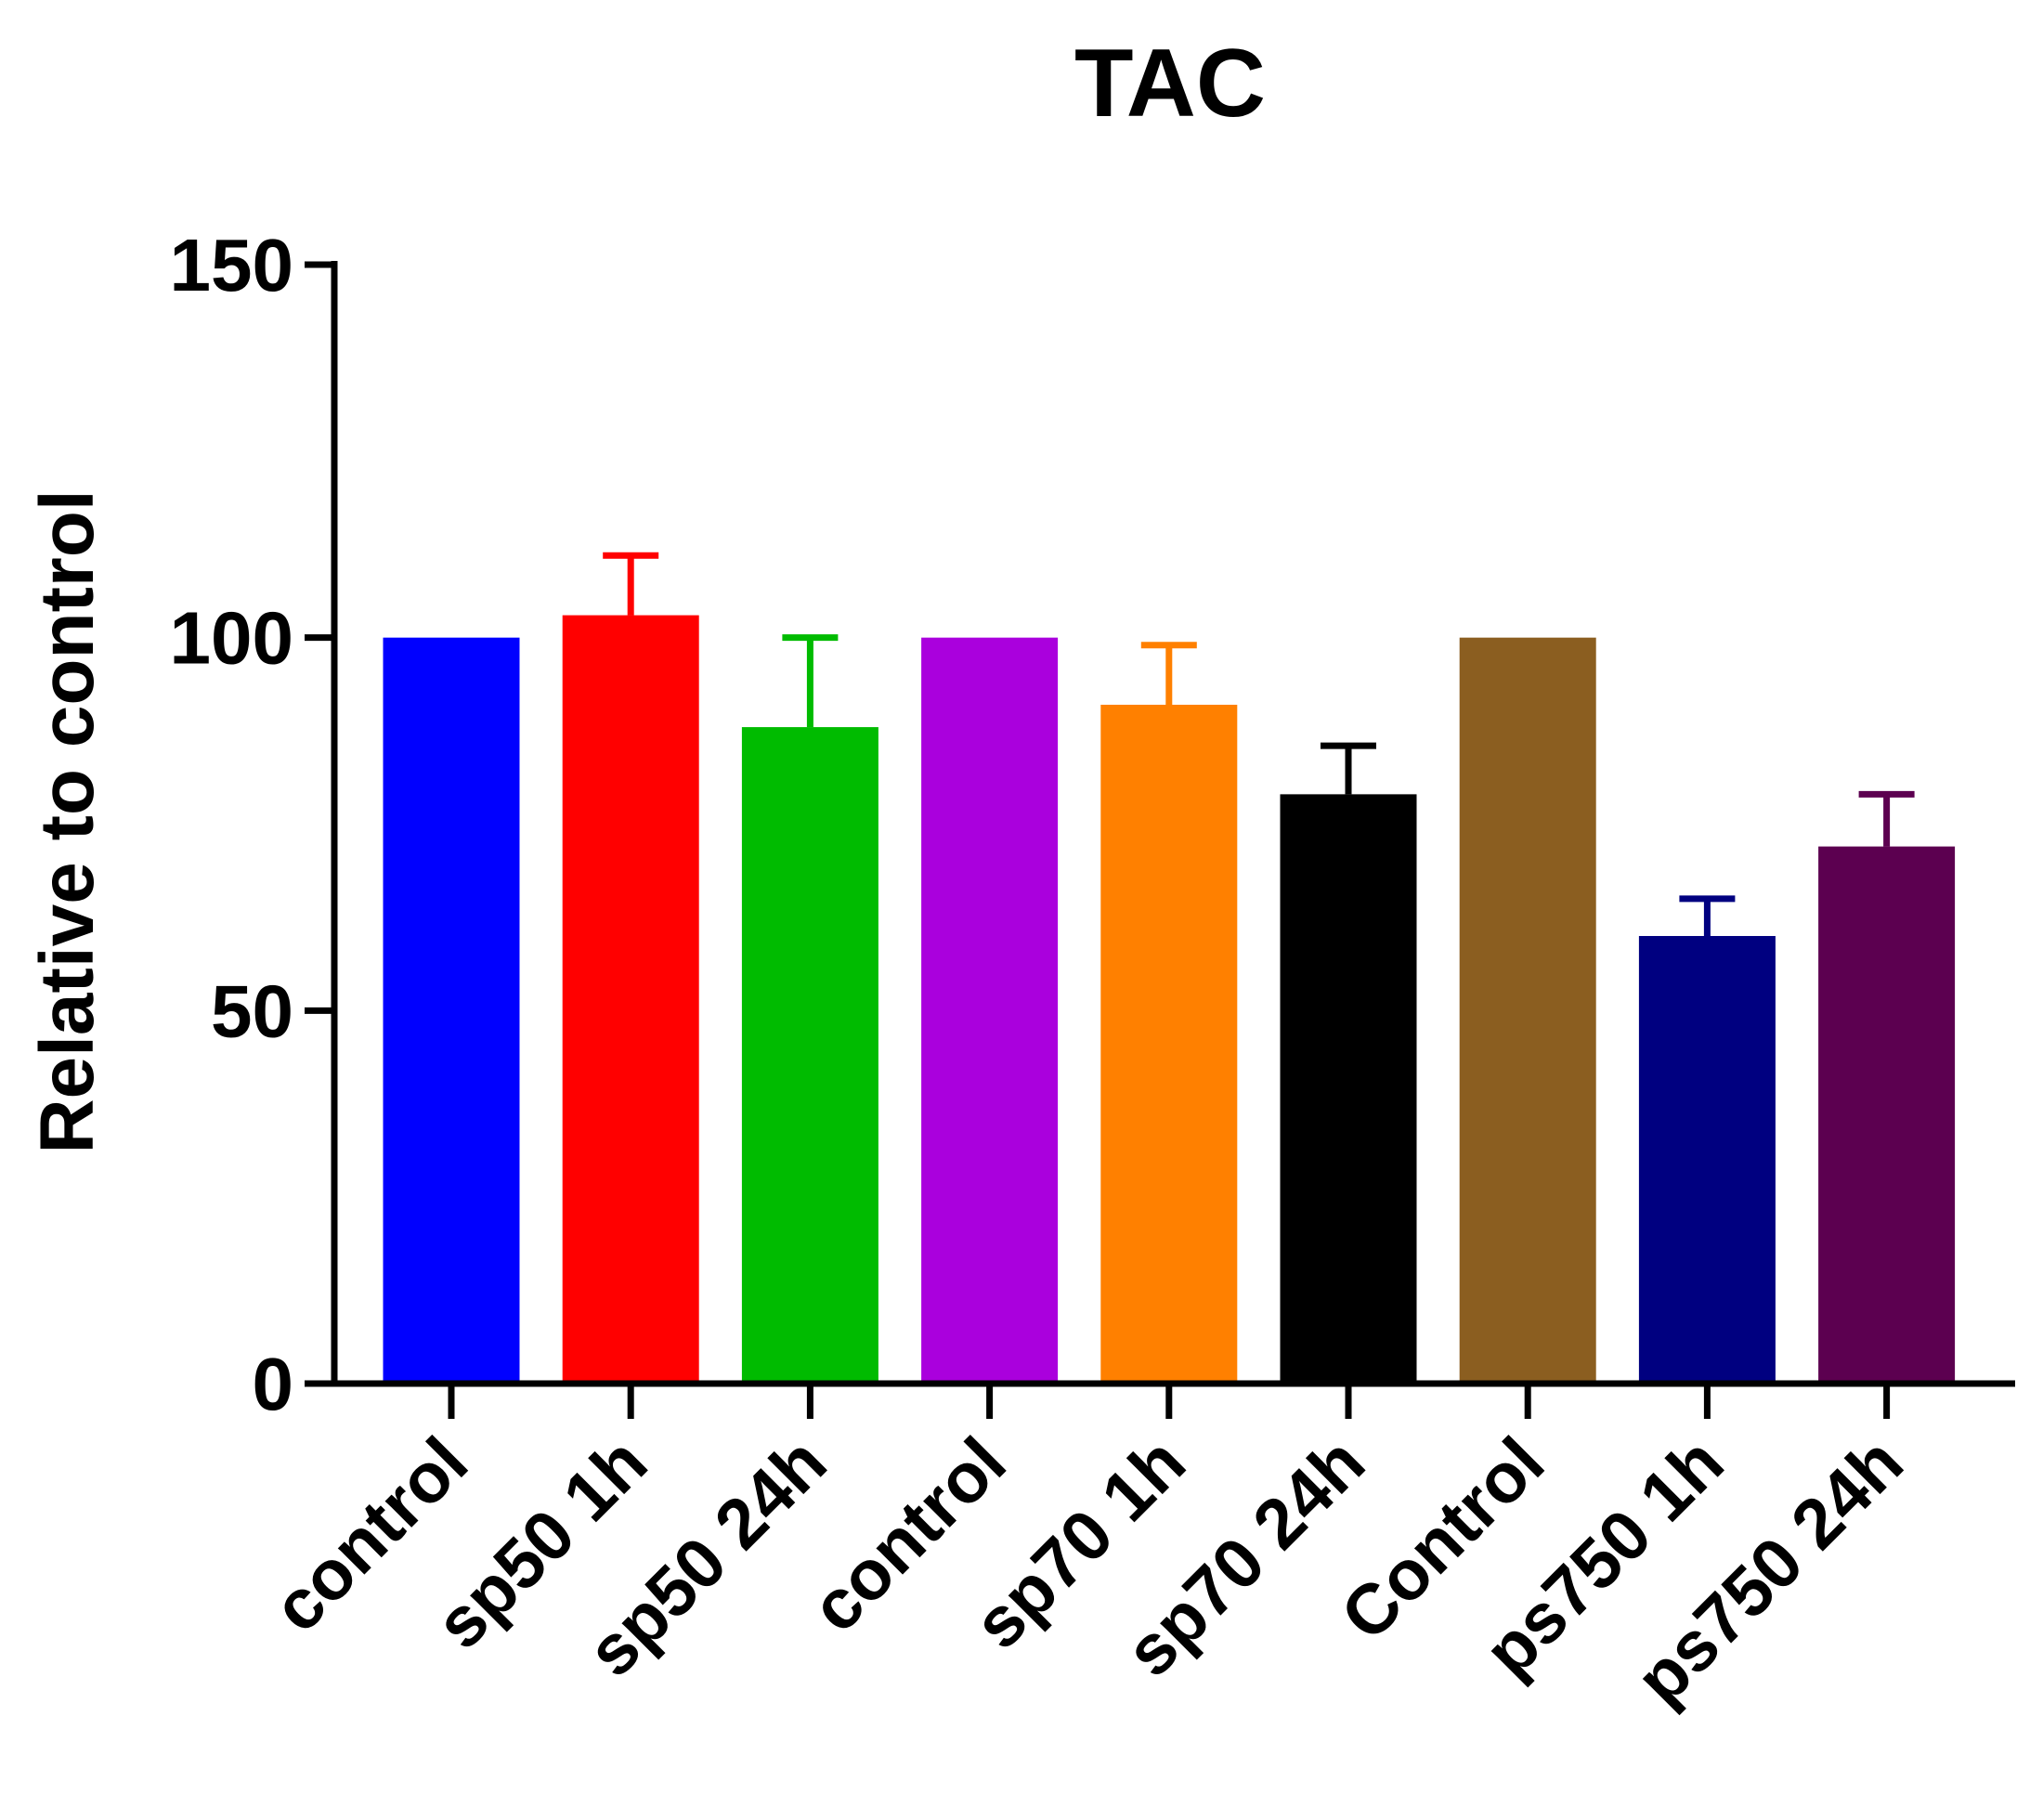 The width and height of the screenshot is (2043, 1820). What do you see at coordinates (1170, 83) in the screenshot?
I see `chart-title: TAC` at bounding box center [1170, 83].